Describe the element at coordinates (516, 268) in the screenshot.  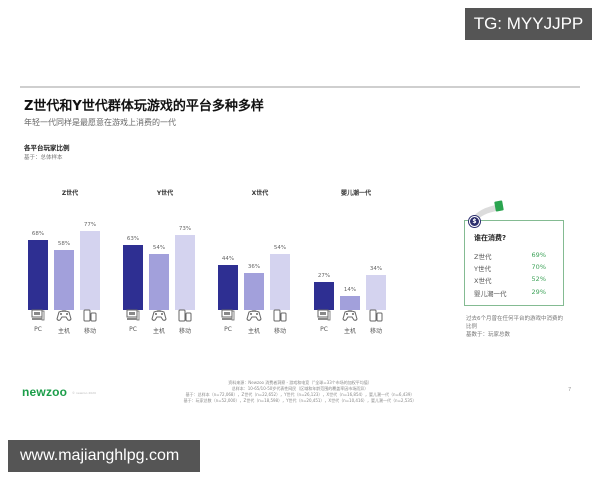
I see `spend-row-gen-y: Y世代 70%` at that location.